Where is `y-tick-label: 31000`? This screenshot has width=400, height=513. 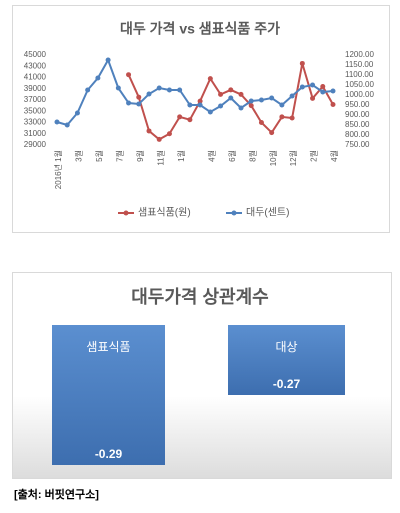 y-tick-label: 31000 is located at coordinates (35, 133).